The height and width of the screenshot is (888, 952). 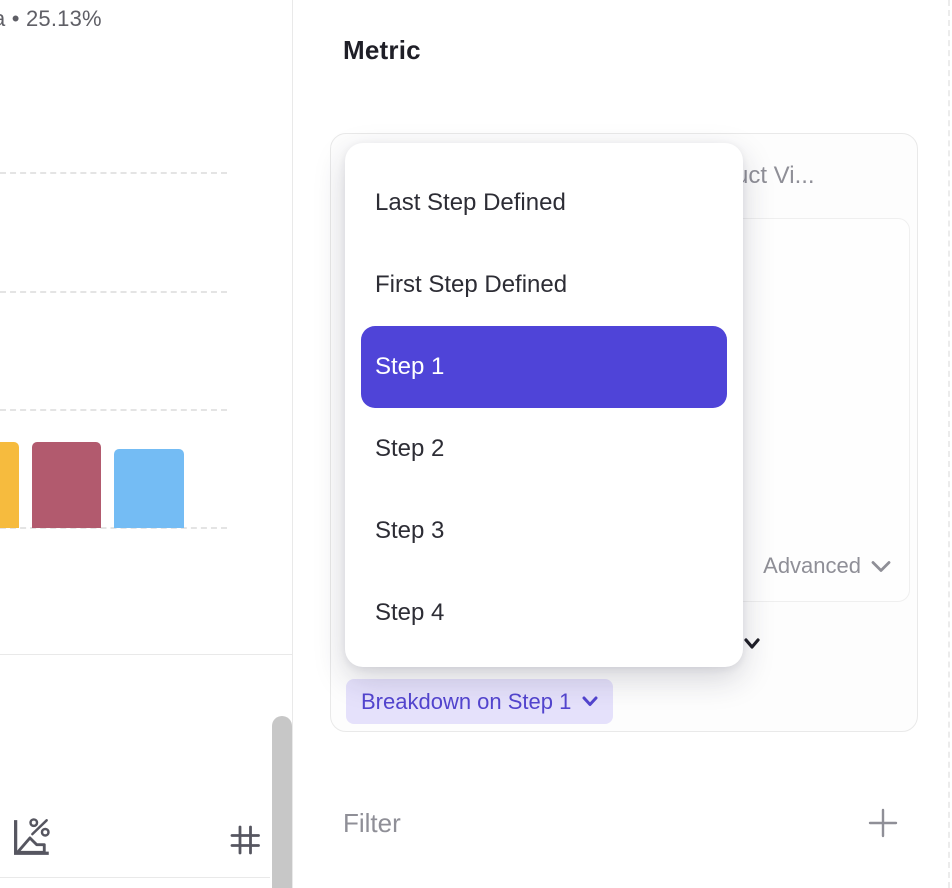 I want to click on breakdown-pill-label: Breakdown on Step 1, so click(x=466, y=701).